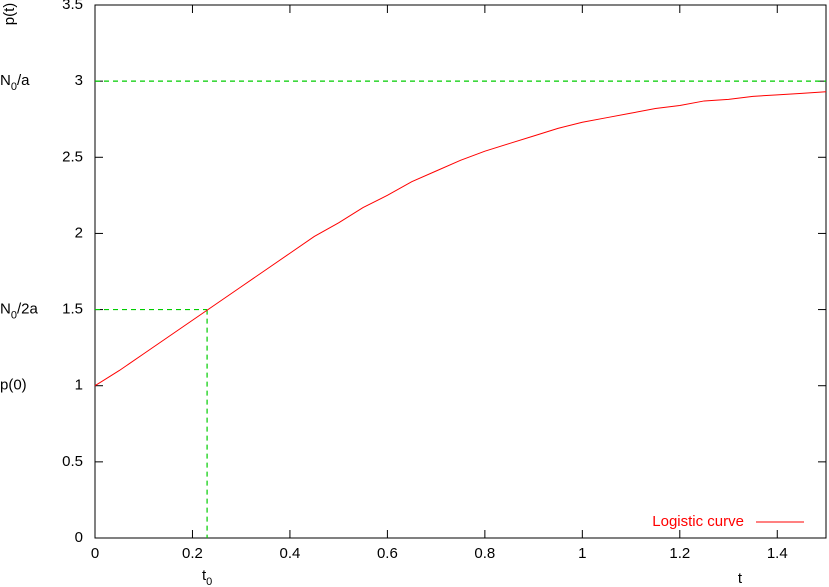  Describe the element at coordinates (484, 553) in the screenshot. I see `x-tick-label: 0.8` at that location.